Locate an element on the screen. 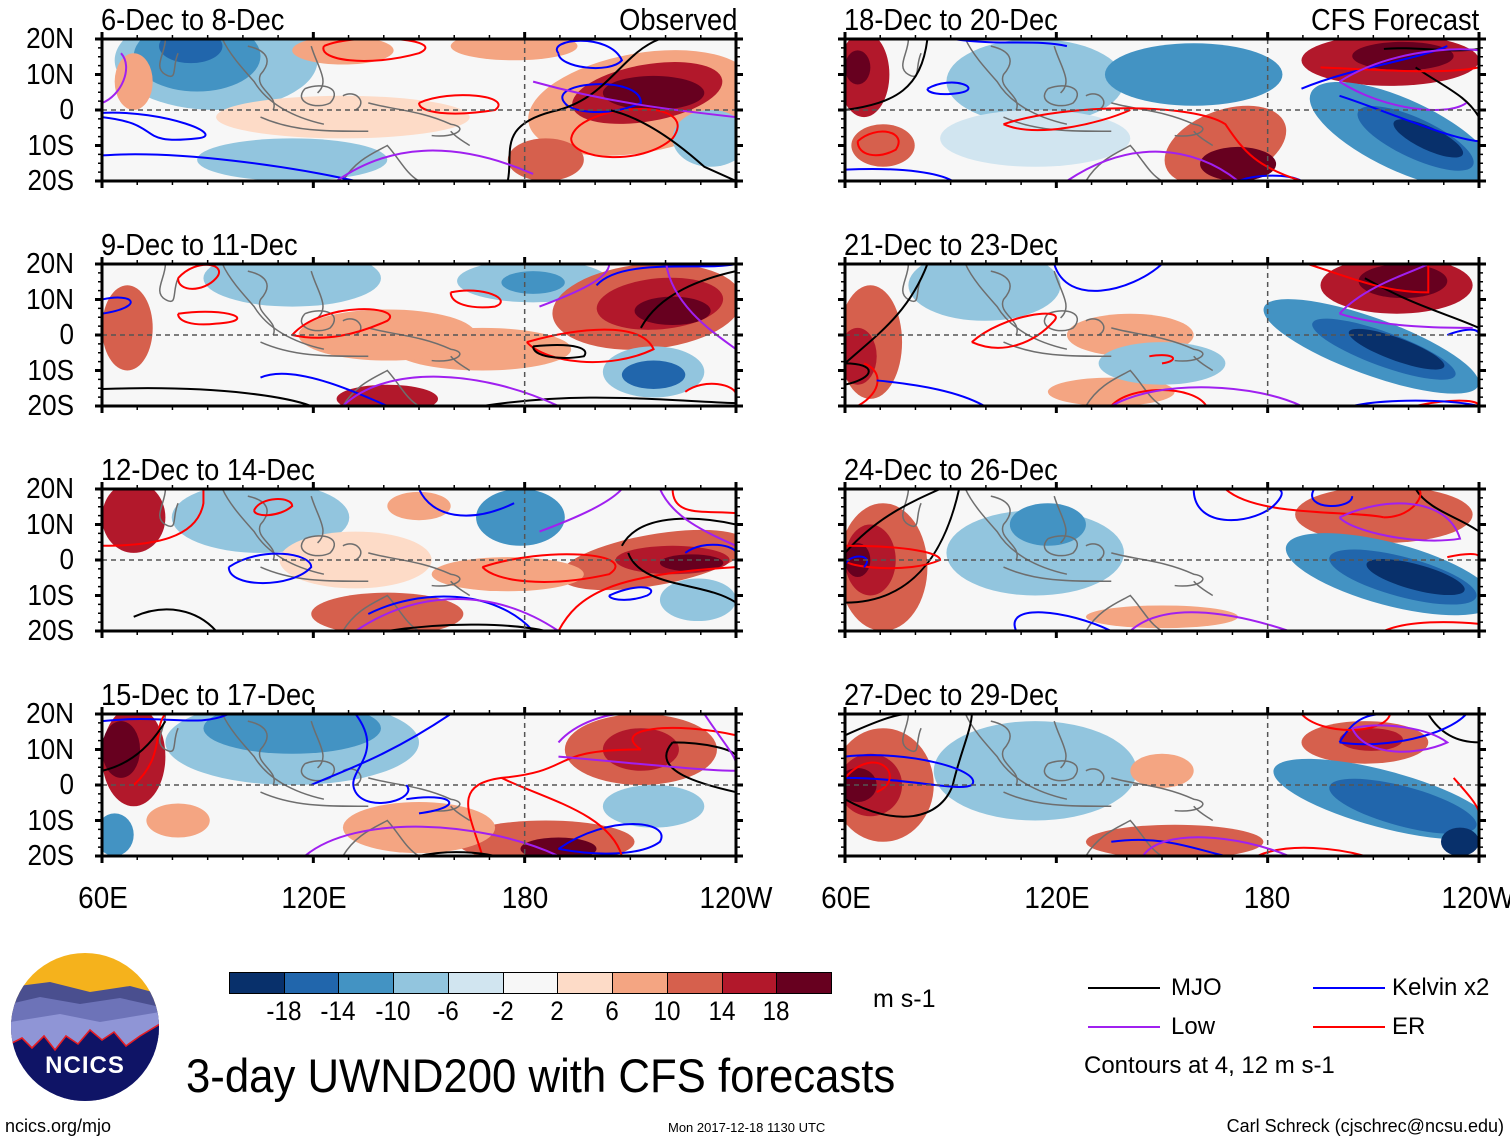  colorbar-label: 10 is located at coordinates (667, 1011).